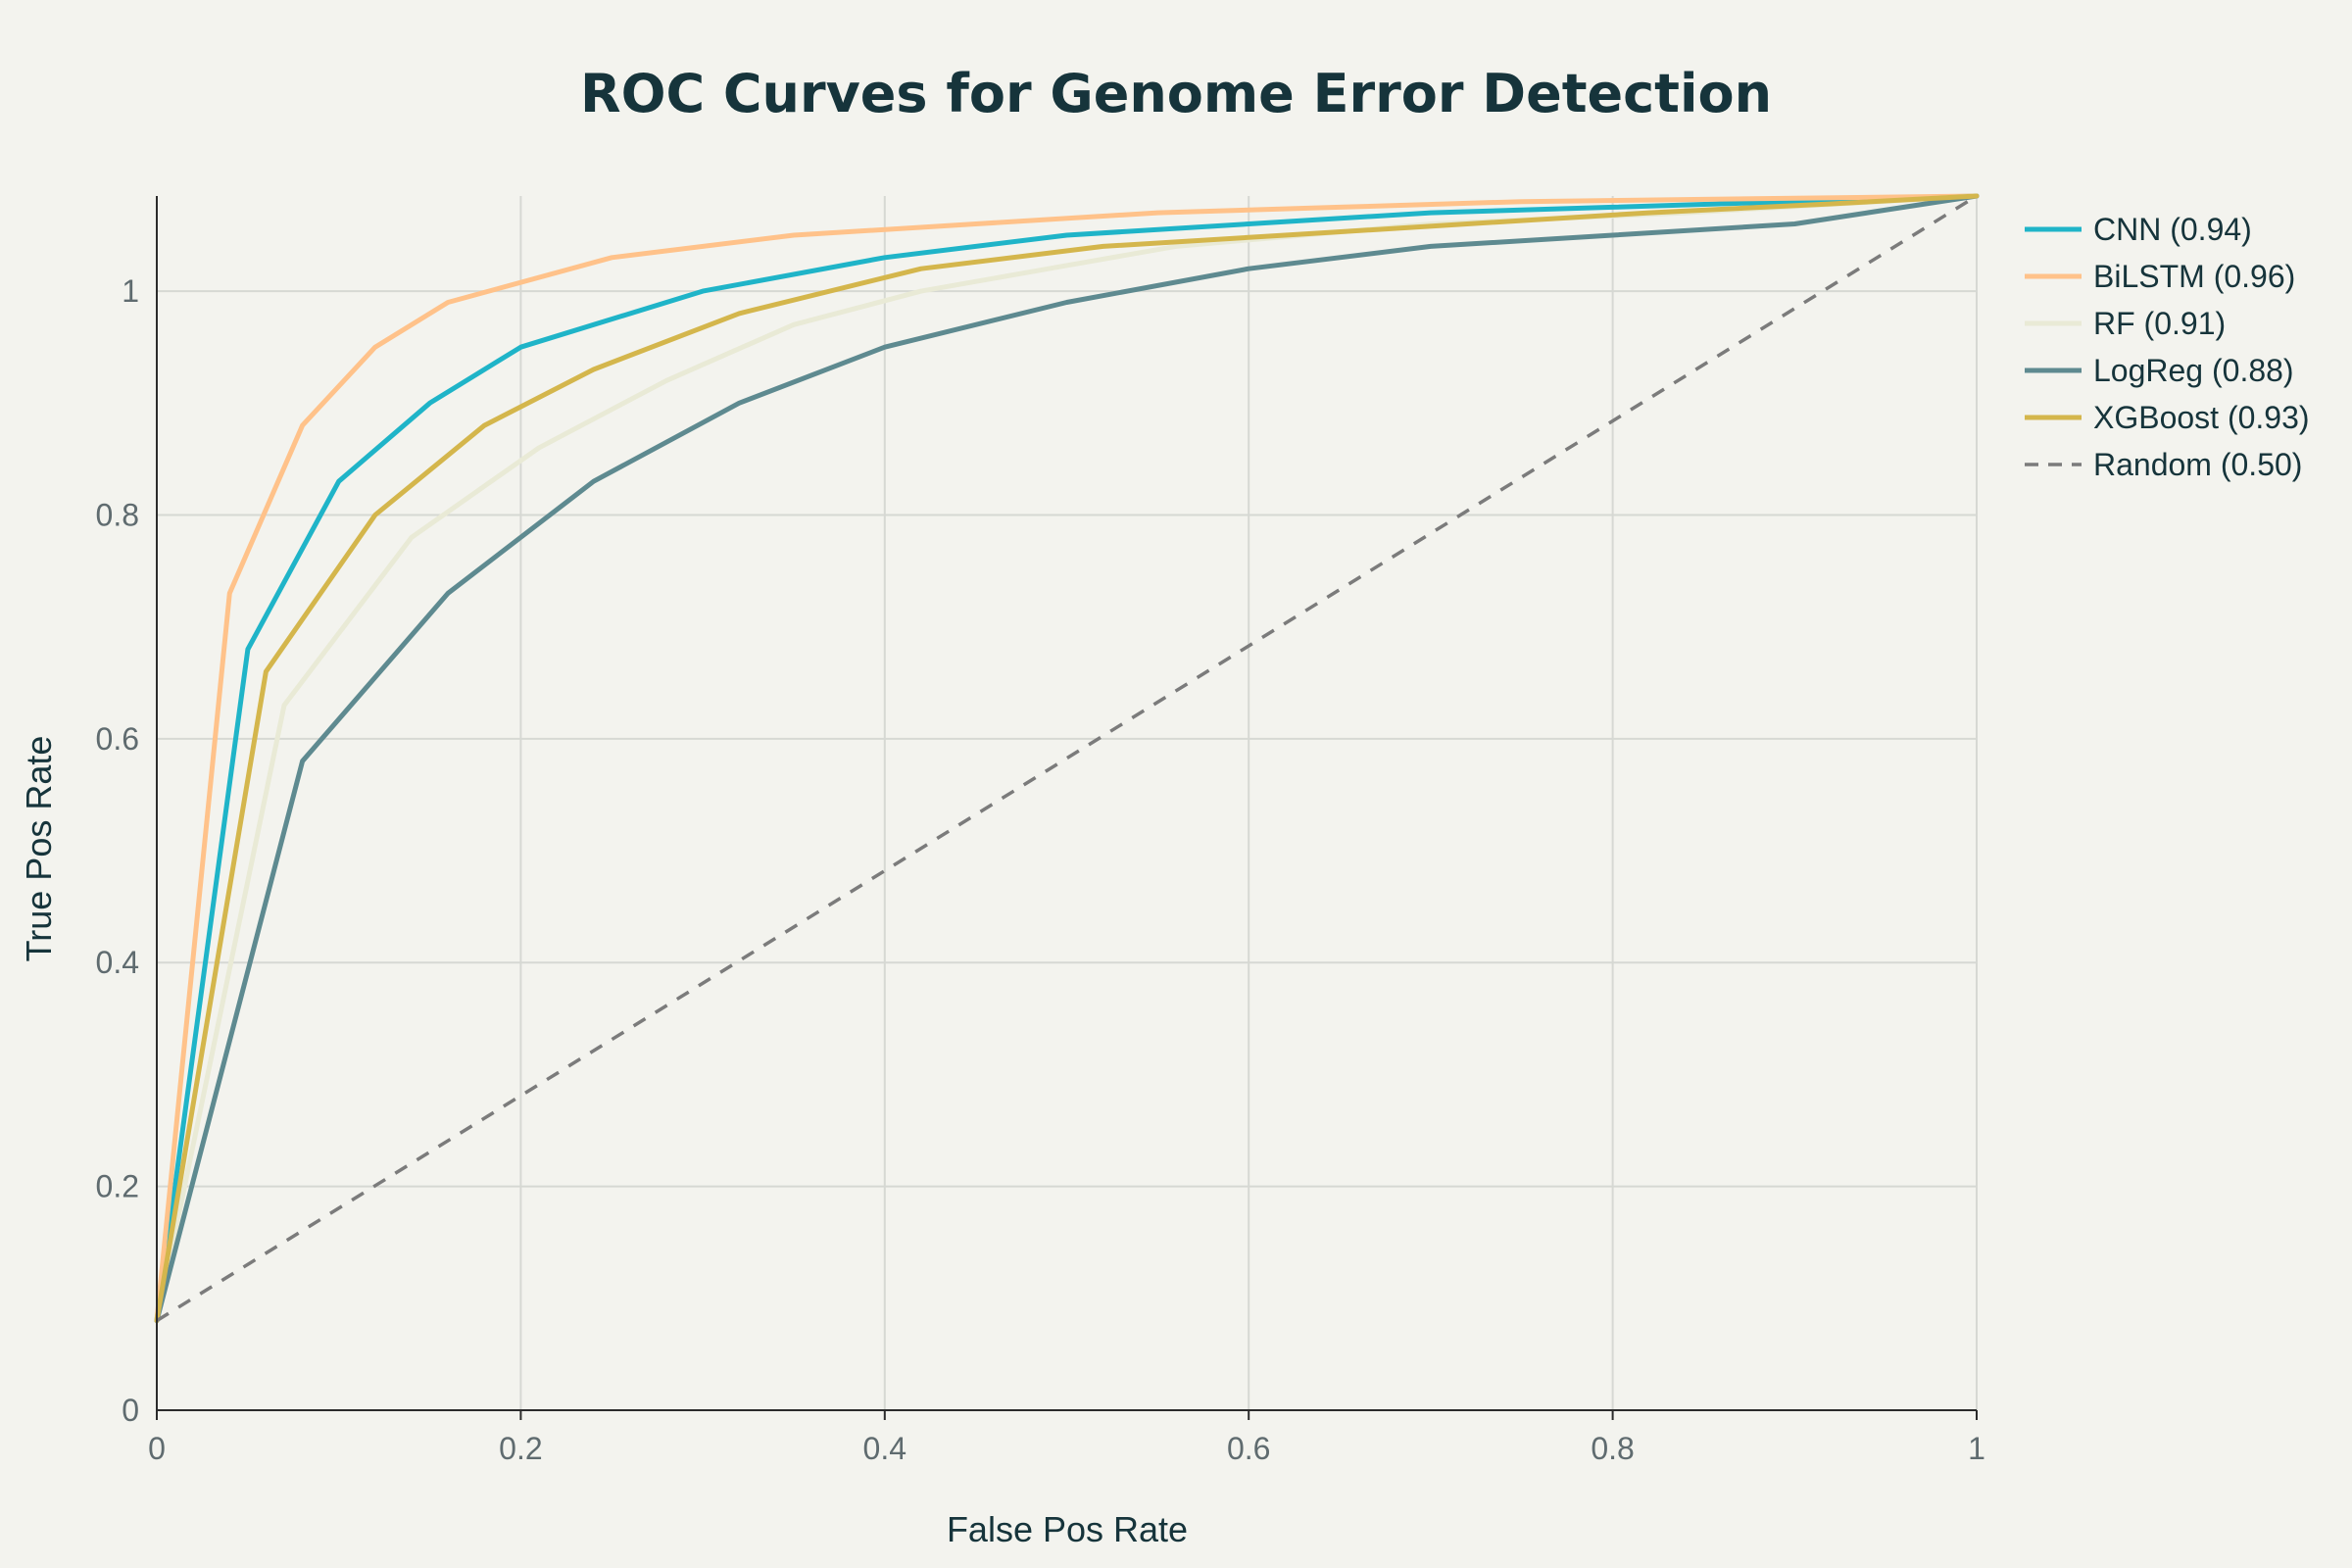  I want to click on legend-item-3: LogReg (0.88), so click(2159, 370).